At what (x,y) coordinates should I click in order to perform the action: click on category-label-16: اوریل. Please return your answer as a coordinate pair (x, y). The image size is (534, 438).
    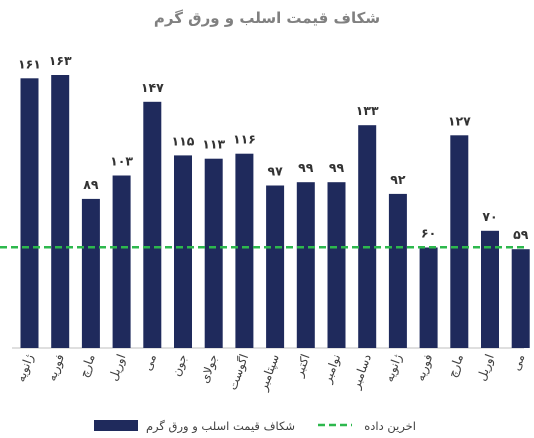
    Looking at the image, I should click on (485, 367).